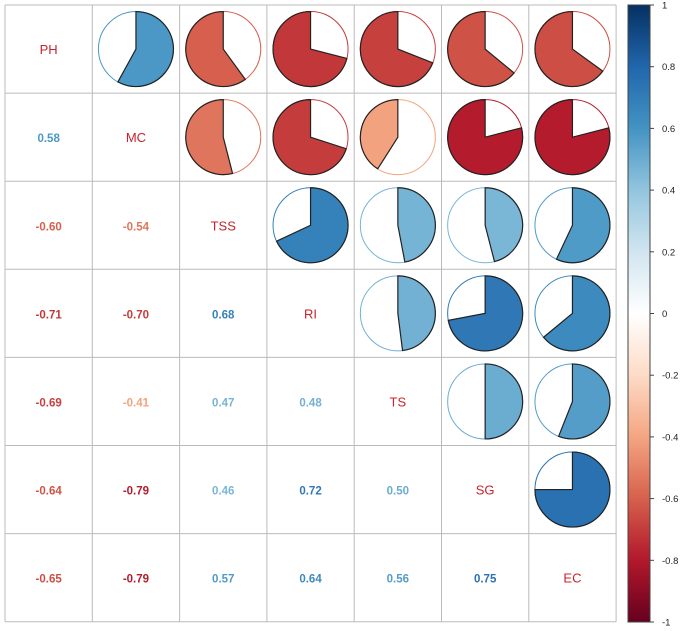 Image resolution: width=685 pixels, height=631 pixels. I want to click on corr-value-sg-ph: -0.64, so click(49, 492).